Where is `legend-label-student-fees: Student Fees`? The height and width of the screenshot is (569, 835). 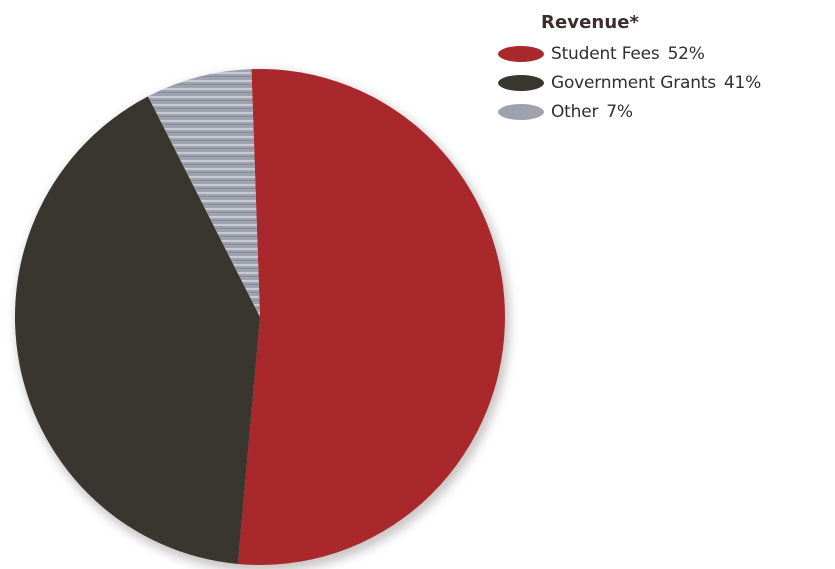
legend-label-student-fees: Student Fees is located at coordinates (605, 53).